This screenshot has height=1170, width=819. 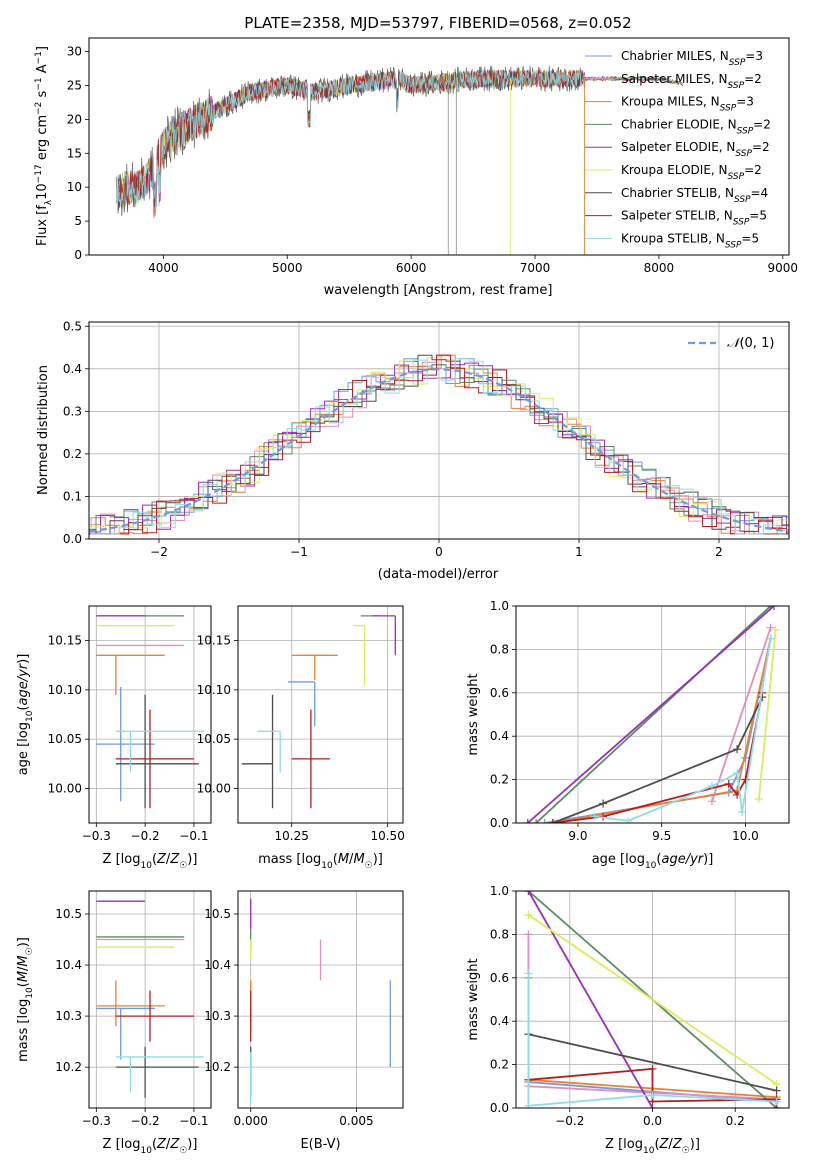 What do you see at coordinates (439, 552) in the screenshot?
I see `x-tick-label: 0` at bounding box center [439, 552].